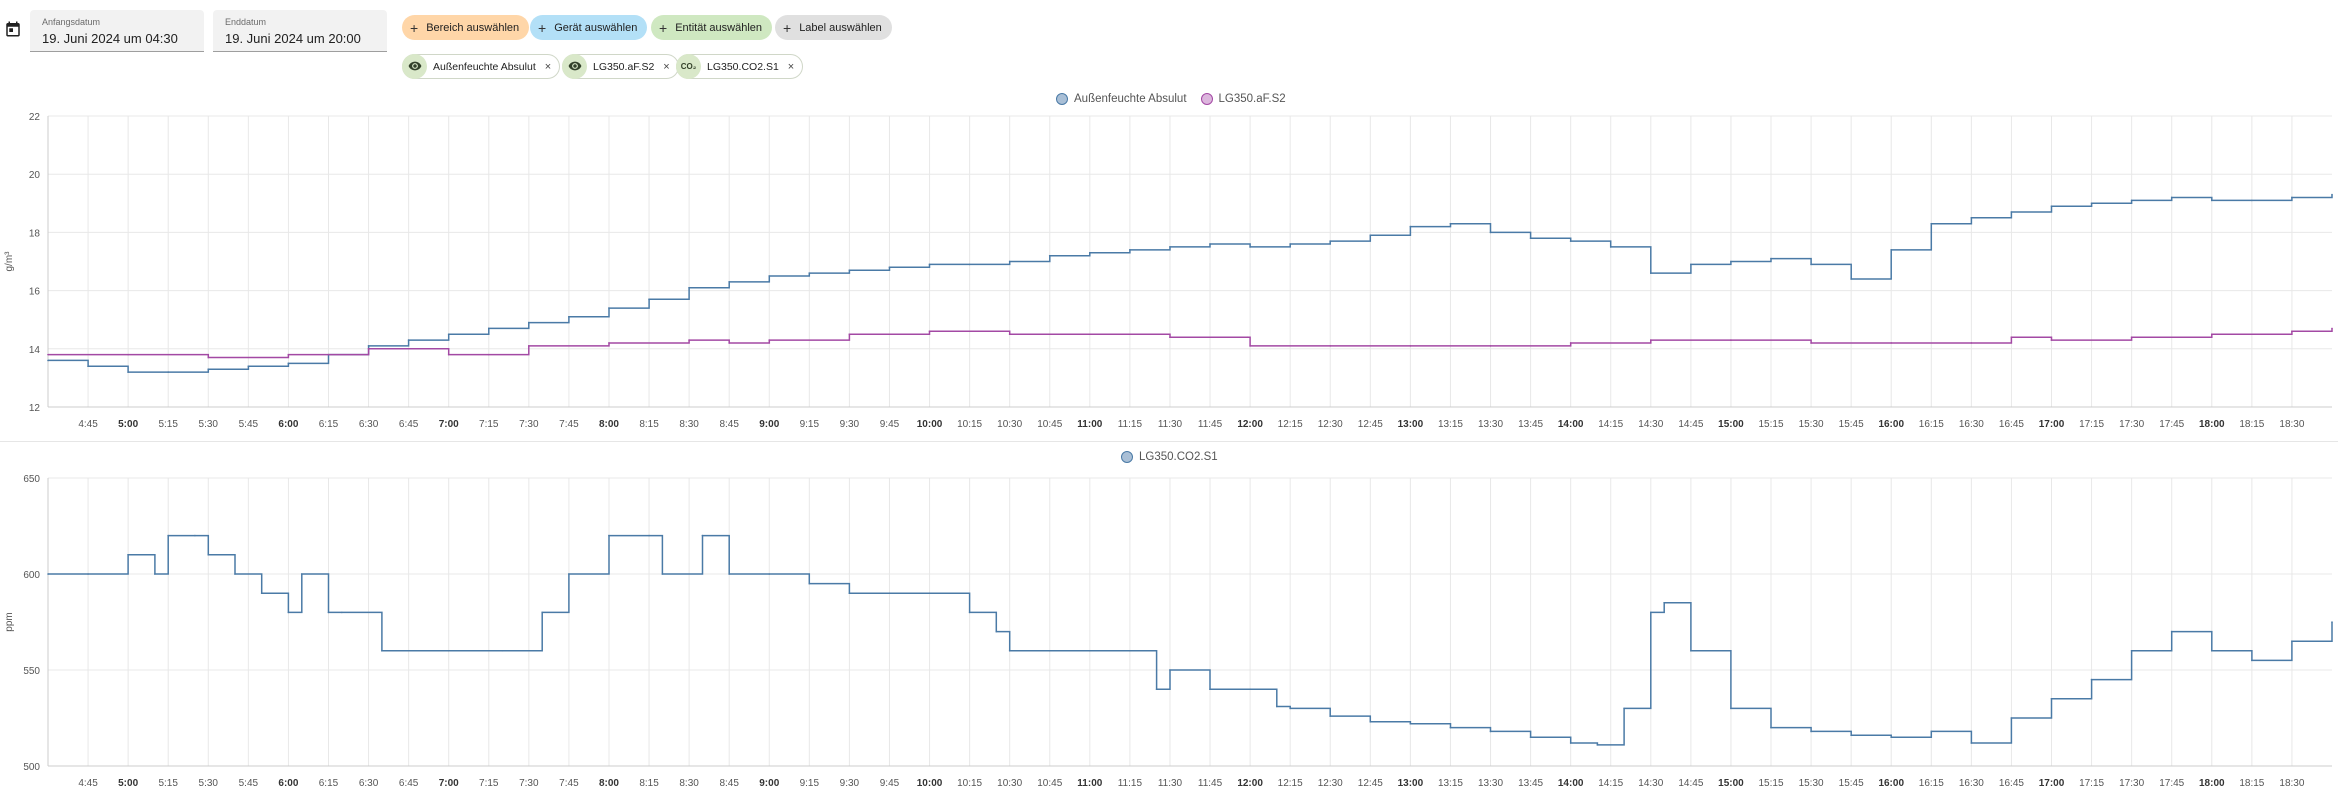 Image resolution: width=2338 pixels, height=803 pixels. Describe the element at coordinates (1130, 783) in the screenshot. I see `x-tick-label: 11:15` at that location.